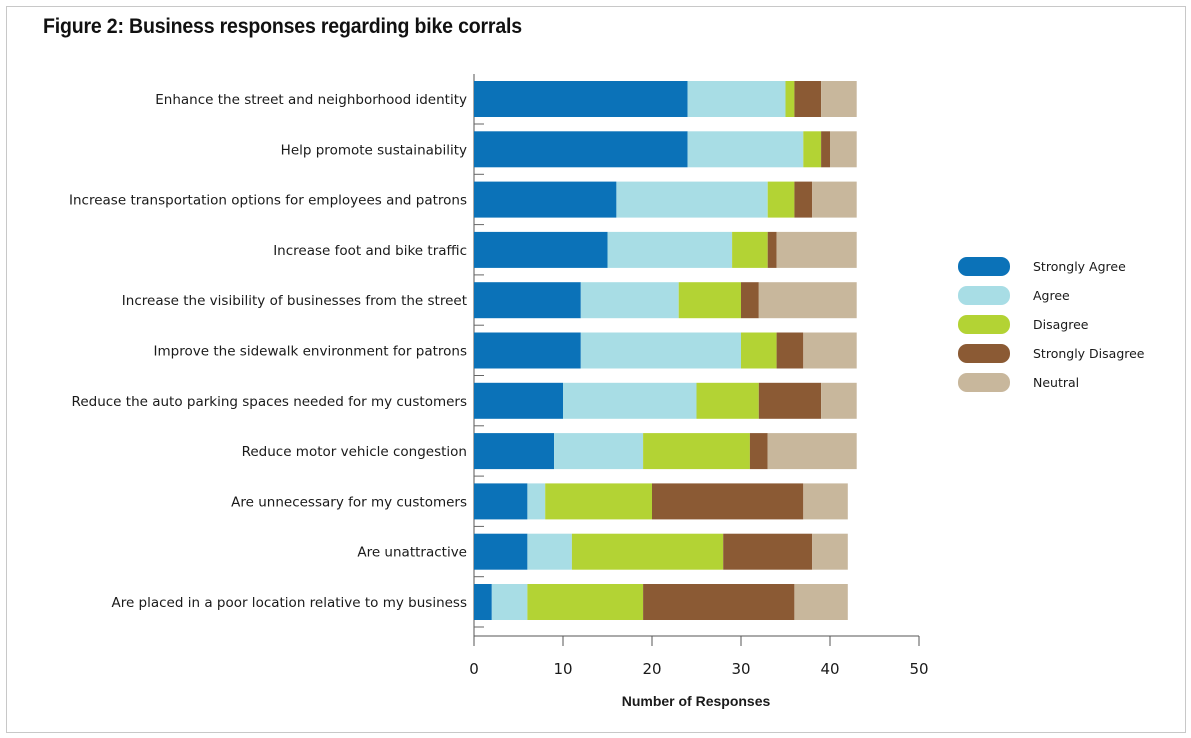 This screenshot has width=1191, height=738. I want to click on category-label-help-promote-sustainability: Help promote sustainability, so click(374, 150).